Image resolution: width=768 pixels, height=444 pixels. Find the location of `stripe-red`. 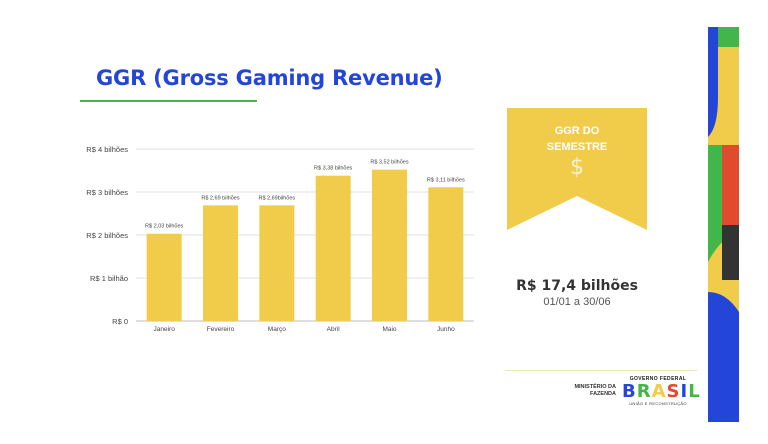

stripe-red is located at coordinates (730, 185).